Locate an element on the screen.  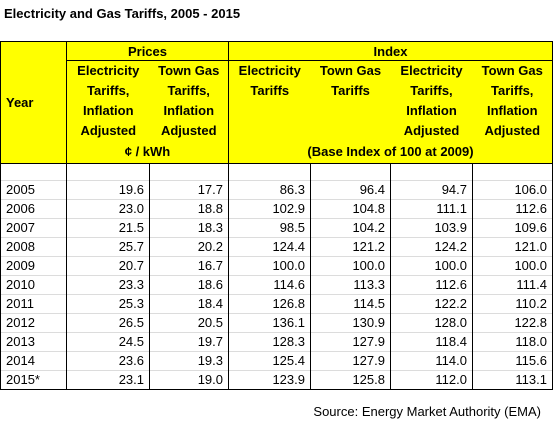
value-cell: 102.9 is located at coordinates (269, 208).